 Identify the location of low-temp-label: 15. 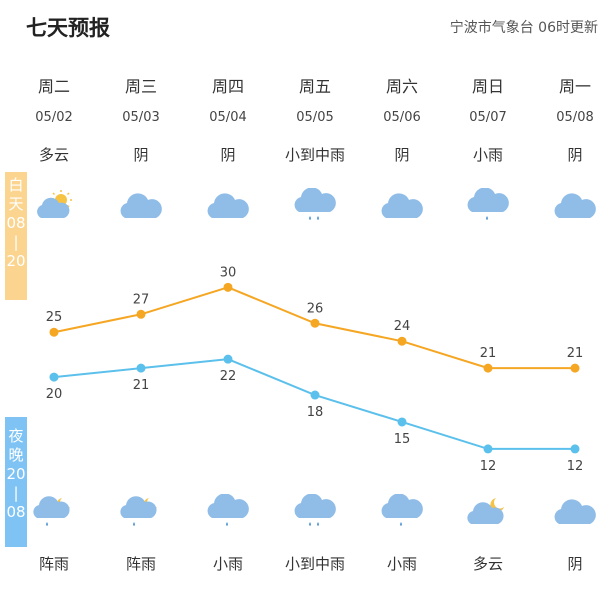
(402, 439).